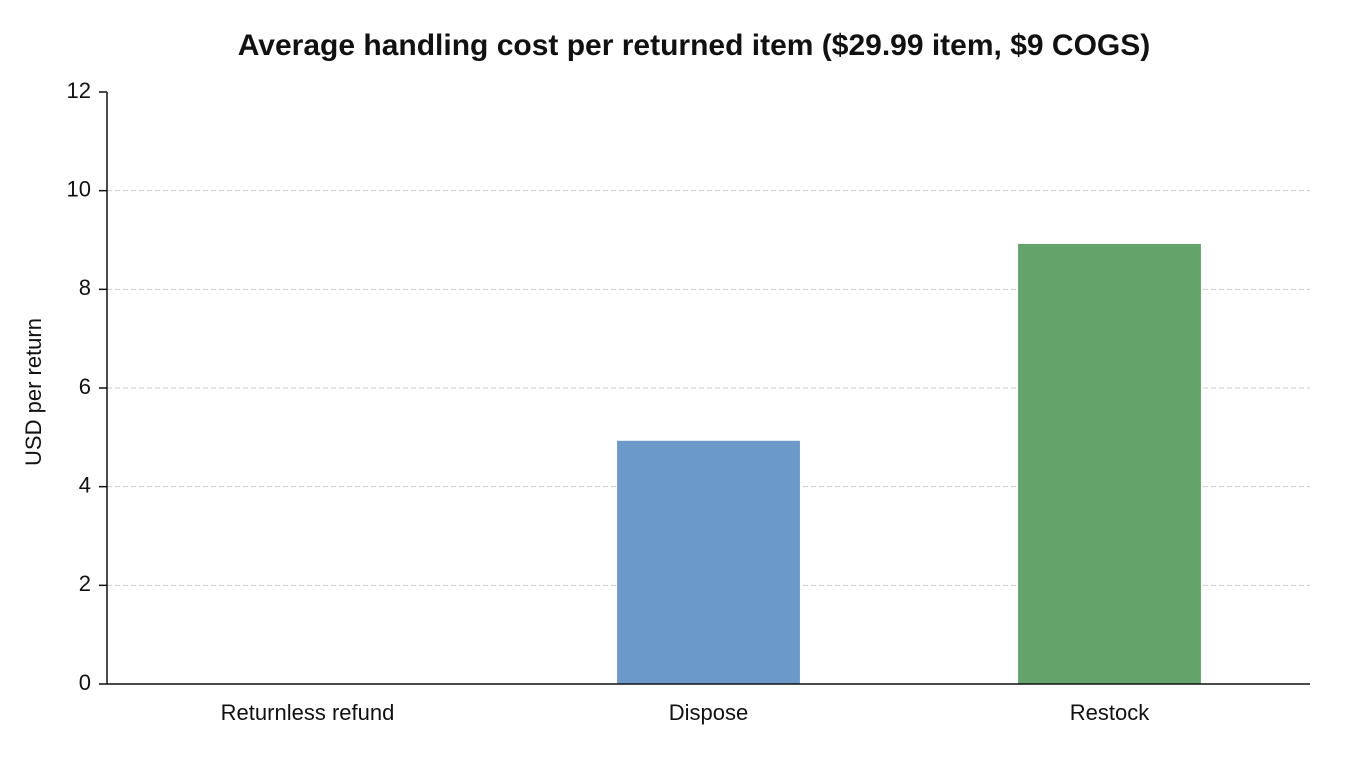 The height and width of the screenshot is (773, 1360). I want to click on y-tick-label: 6, so click(85, 386).